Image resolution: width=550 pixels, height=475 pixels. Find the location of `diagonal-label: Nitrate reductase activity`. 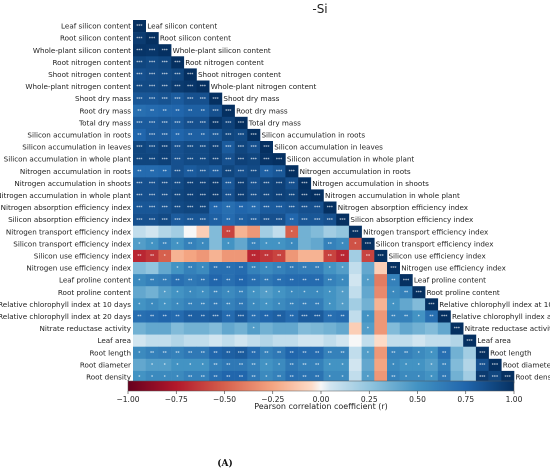

diagonal-label: Nitrate reductase activity is located at coordinates (507, 328).